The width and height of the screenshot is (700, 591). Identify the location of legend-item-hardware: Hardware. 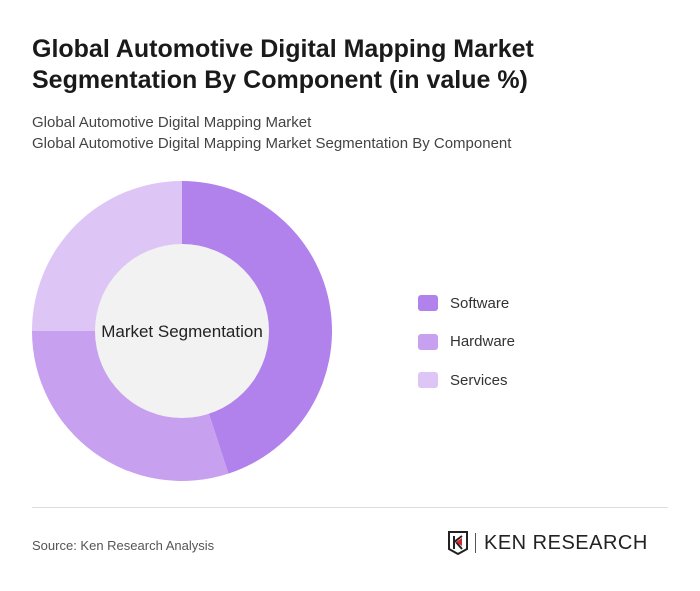
(466, 342).